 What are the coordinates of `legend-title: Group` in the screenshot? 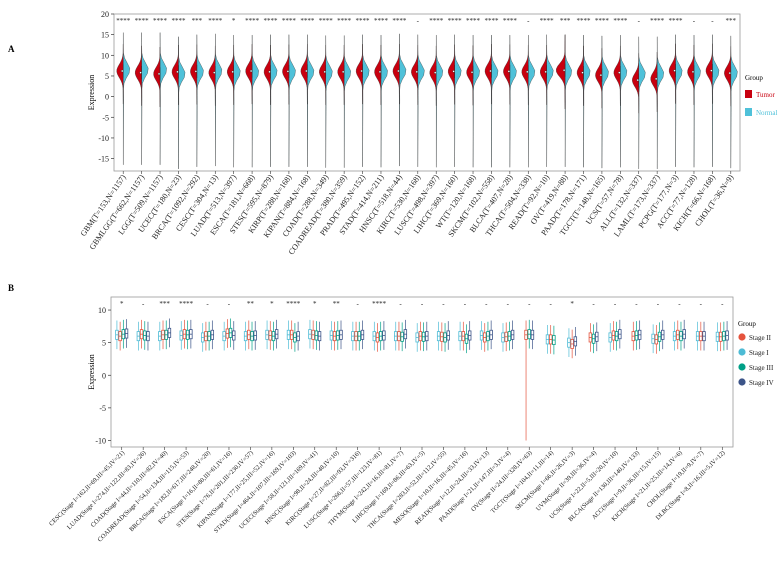 It's located at (754, 78).